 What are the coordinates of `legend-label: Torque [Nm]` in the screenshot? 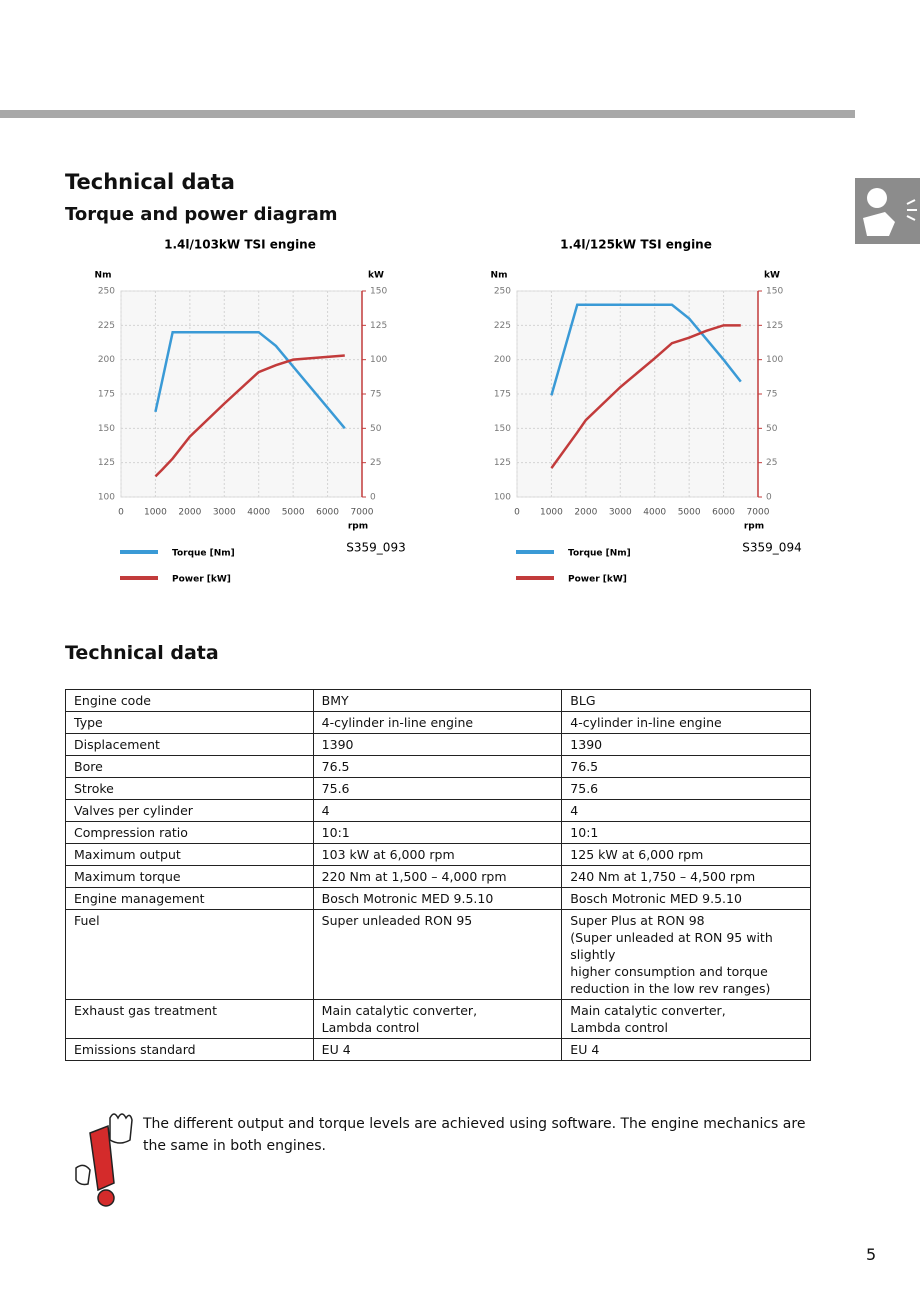 It's located at (599, 554).